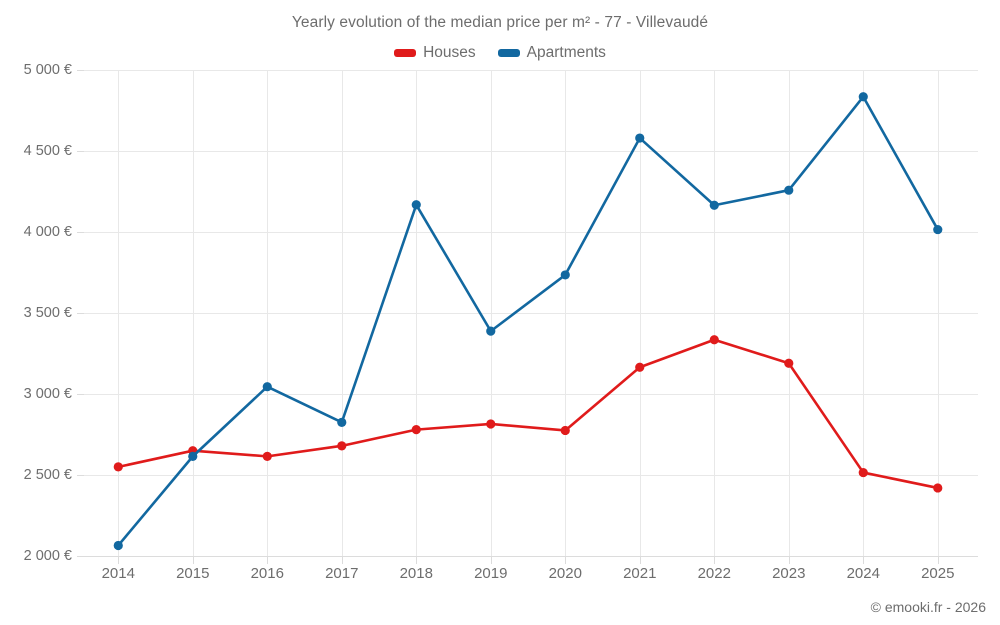 The image size is (1000, 625). I want to click on x-axis-tick-label: 2022, so click(714, 573).